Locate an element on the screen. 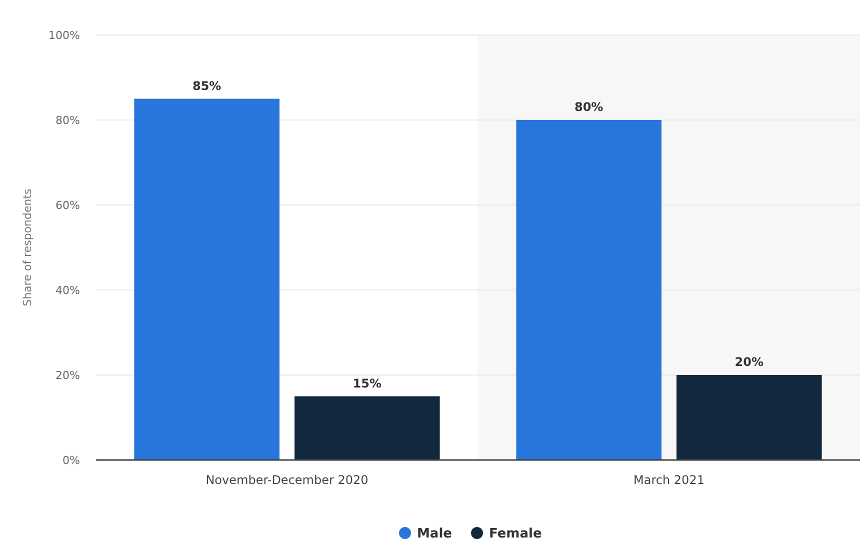  data-label: 15% is located at coordinates (367, 383).